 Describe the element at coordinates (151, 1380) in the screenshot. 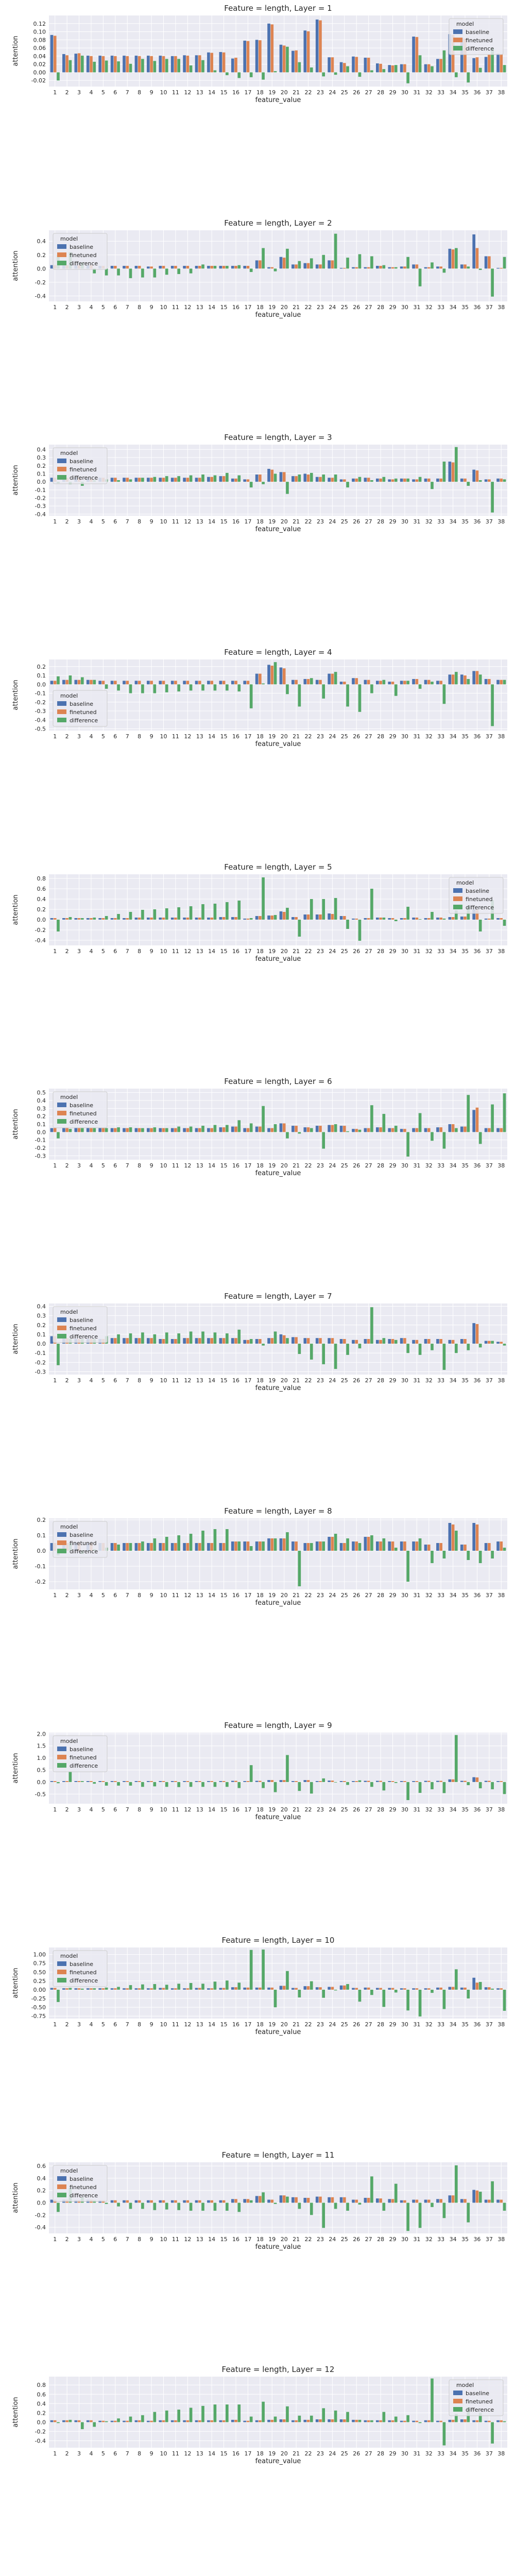

I see `x-tick-label: 9` at that location.